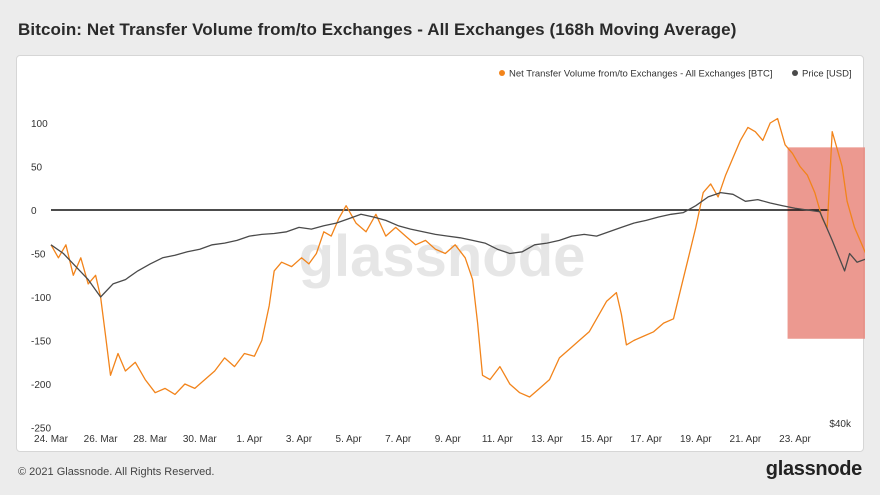 The height and width of the screenshot is (495, 880). I want to click on x-tick-label: 9. Apr, so click(448, 439).